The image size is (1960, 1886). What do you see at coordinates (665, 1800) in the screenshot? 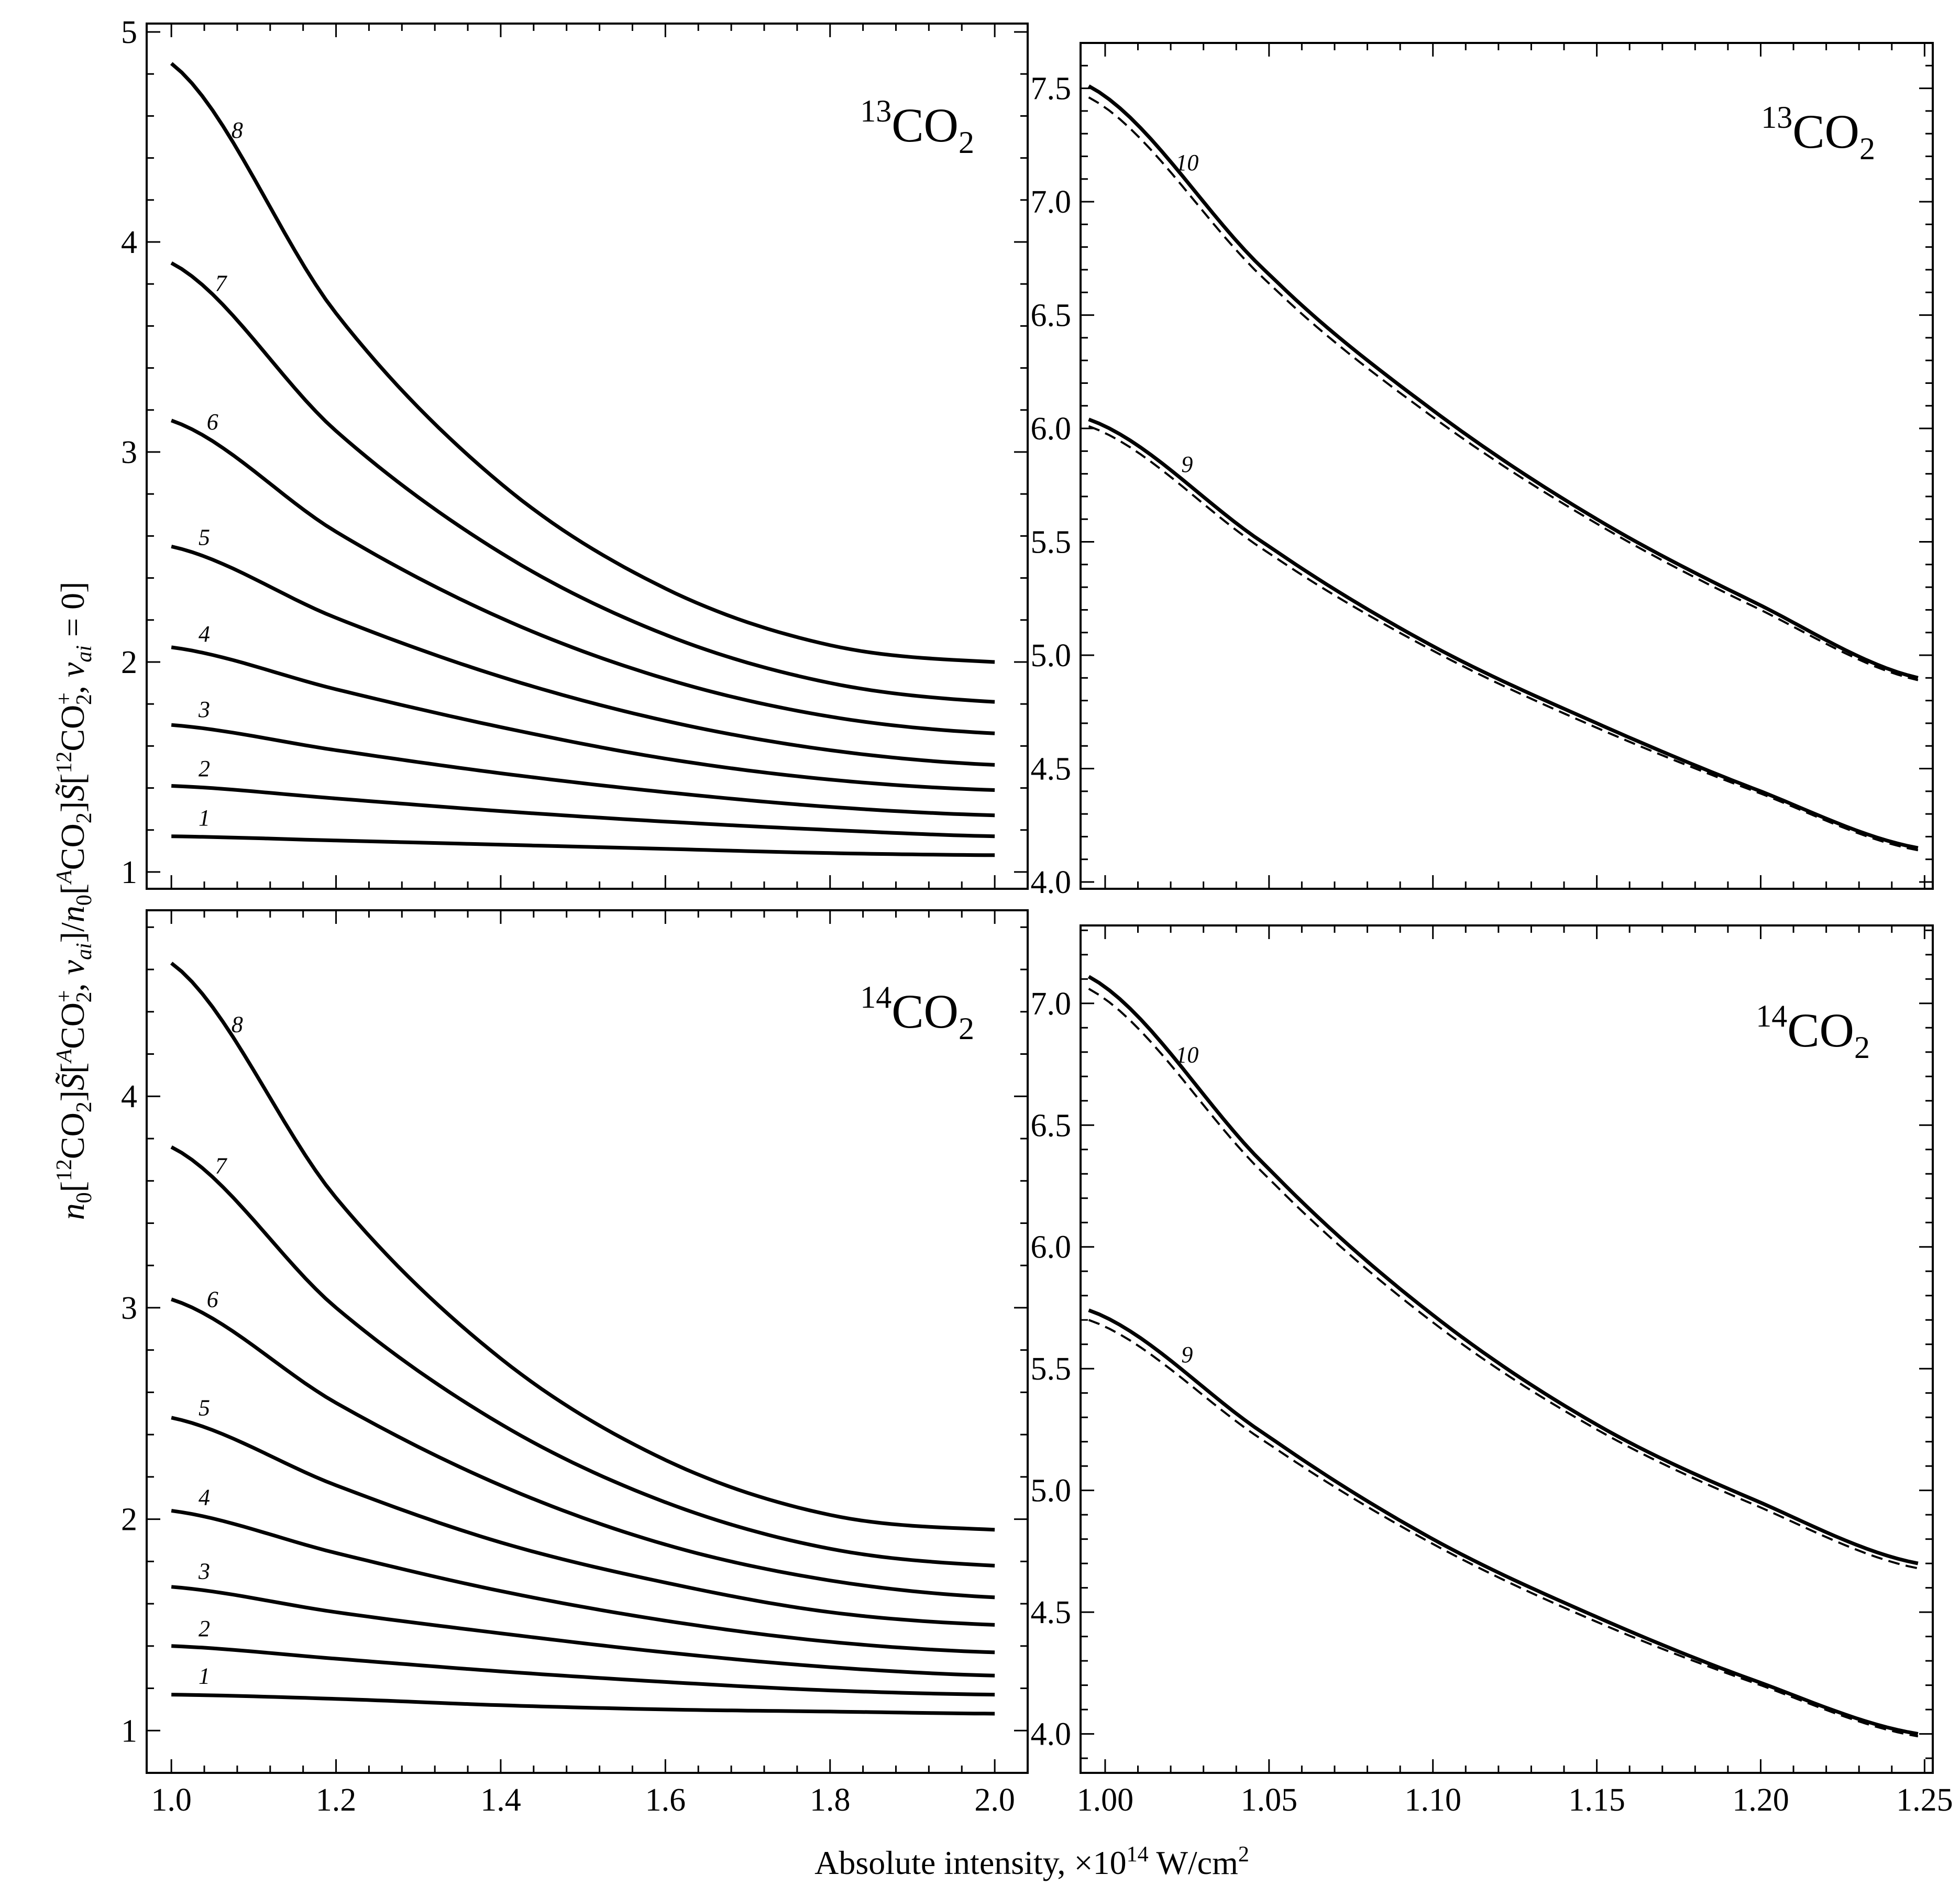
I see `x-tick-label: 1.6` at bounding box center [665, 1800].